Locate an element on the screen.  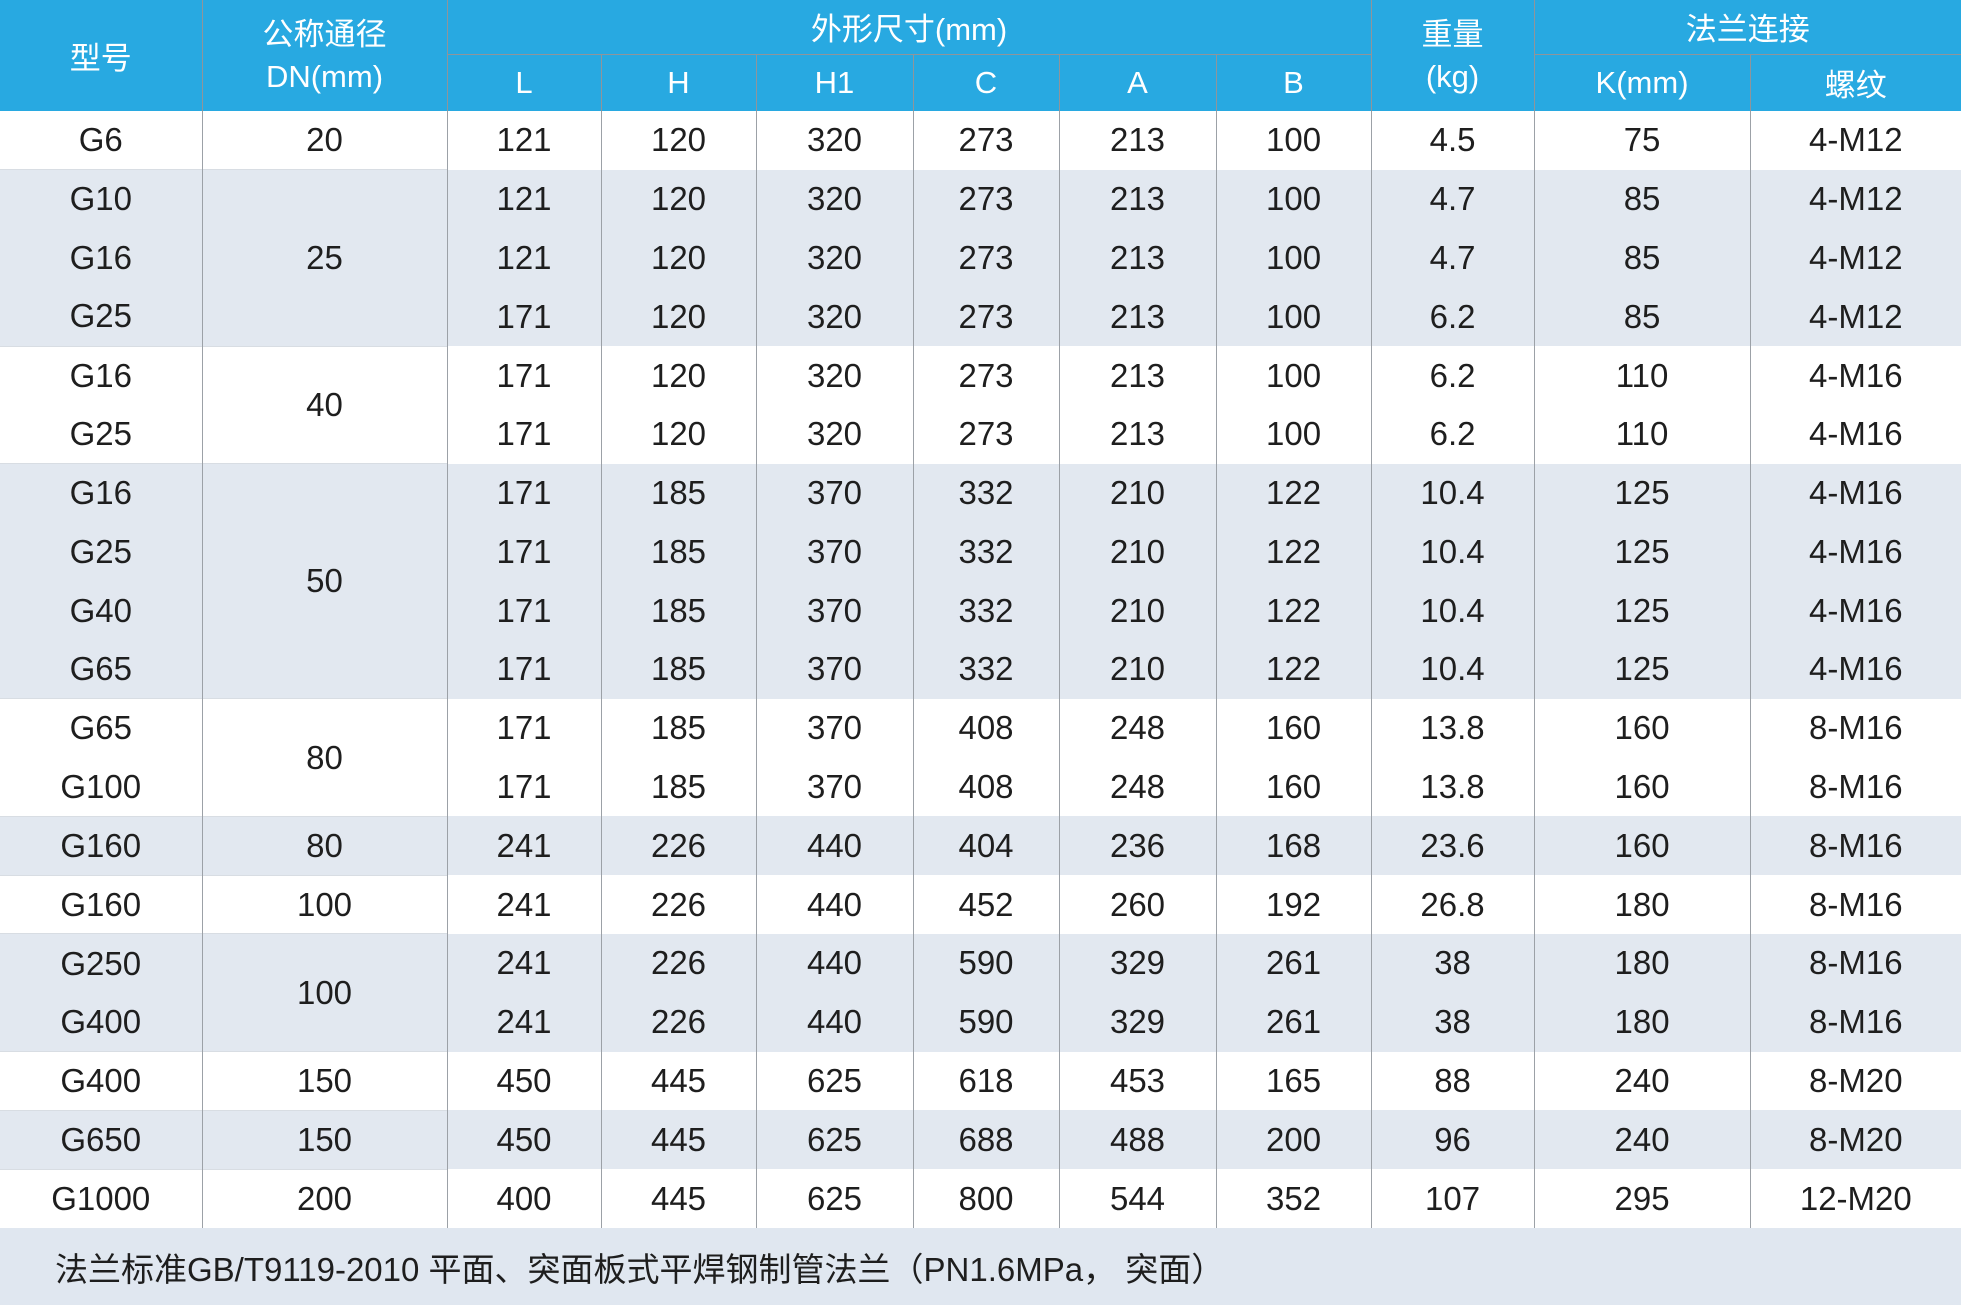
weight-cell: 38 is located at coordinates (1452, 963).